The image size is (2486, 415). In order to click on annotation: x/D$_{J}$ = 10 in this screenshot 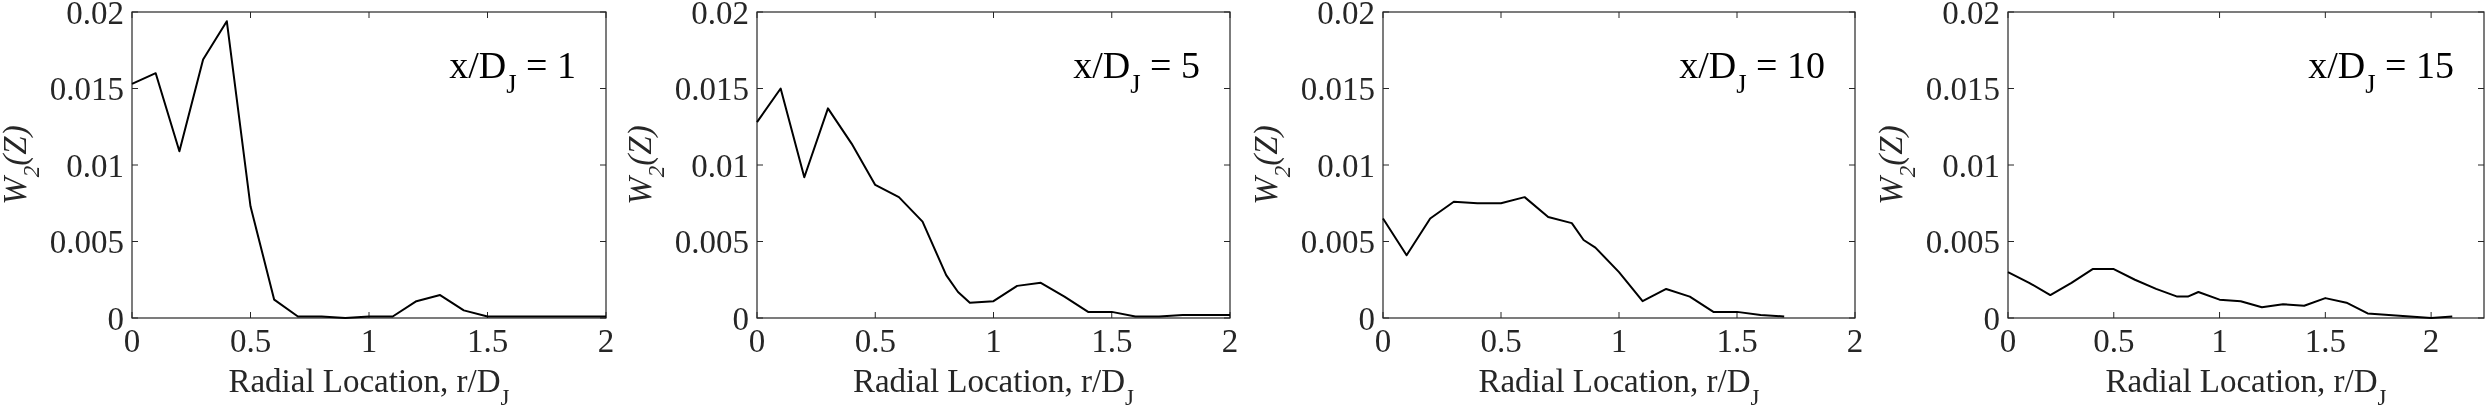, I will do `click(1752, 71)`.